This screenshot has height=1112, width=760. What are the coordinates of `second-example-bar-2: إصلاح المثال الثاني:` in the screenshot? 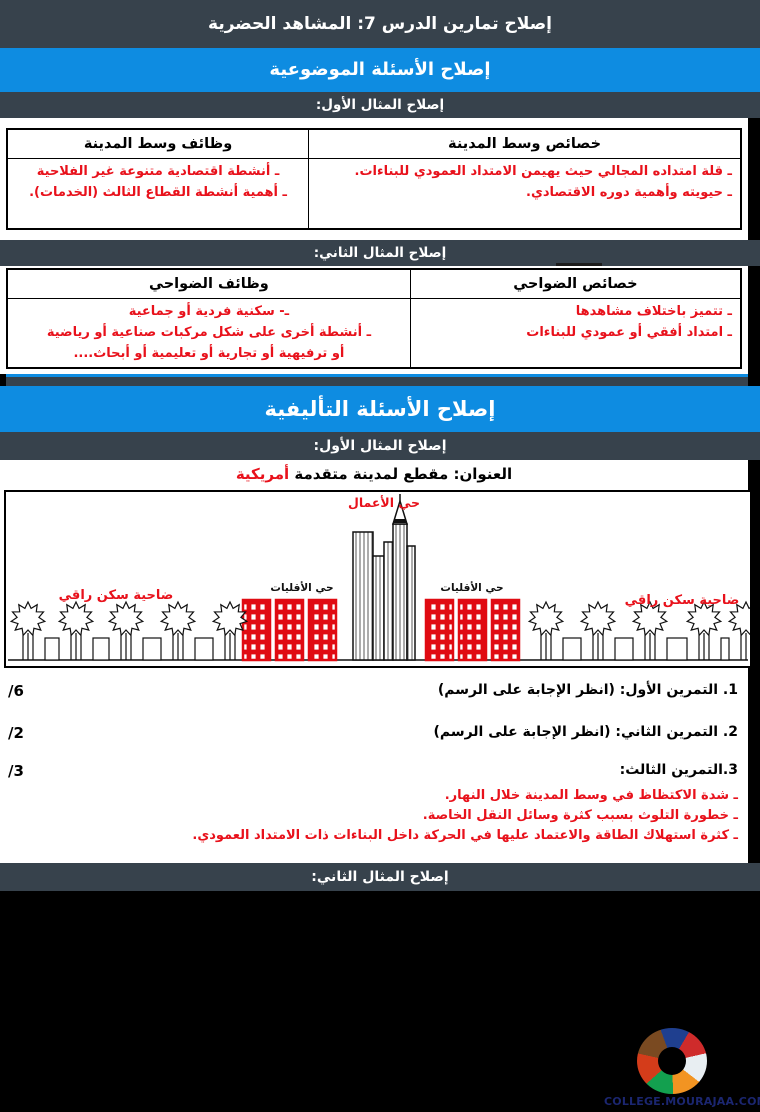 It's located at (380, 877).